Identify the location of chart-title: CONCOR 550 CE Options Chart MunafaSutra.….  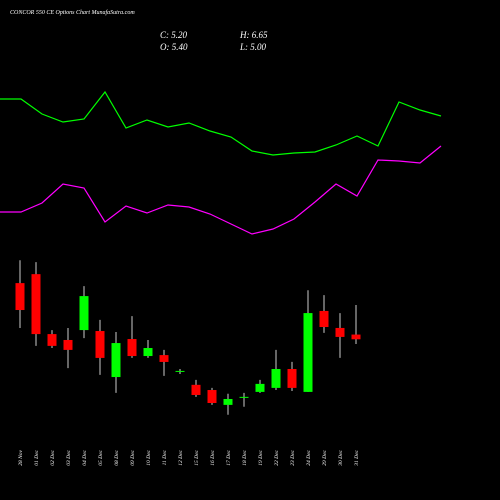
(72, 12).